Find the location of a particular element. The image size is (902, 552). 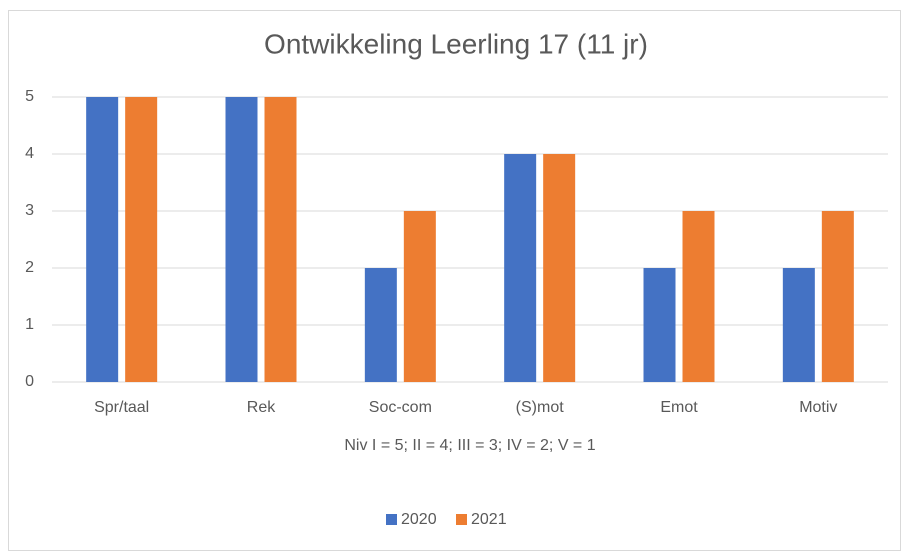

x-tick-label: Motiv is located at coordinates (818, 407).